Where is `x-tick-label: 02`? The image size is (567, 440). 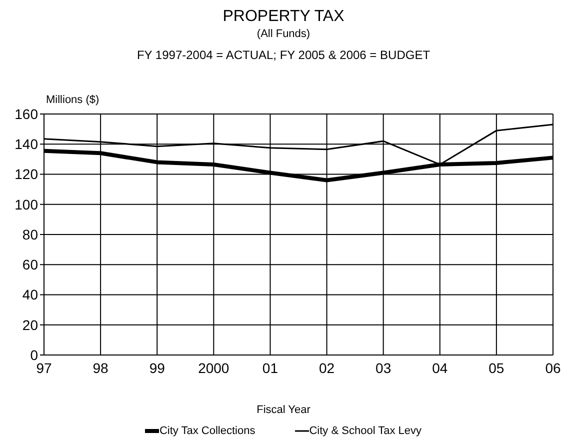
x-tick-label: 02 is located at coordinates (326, 368).